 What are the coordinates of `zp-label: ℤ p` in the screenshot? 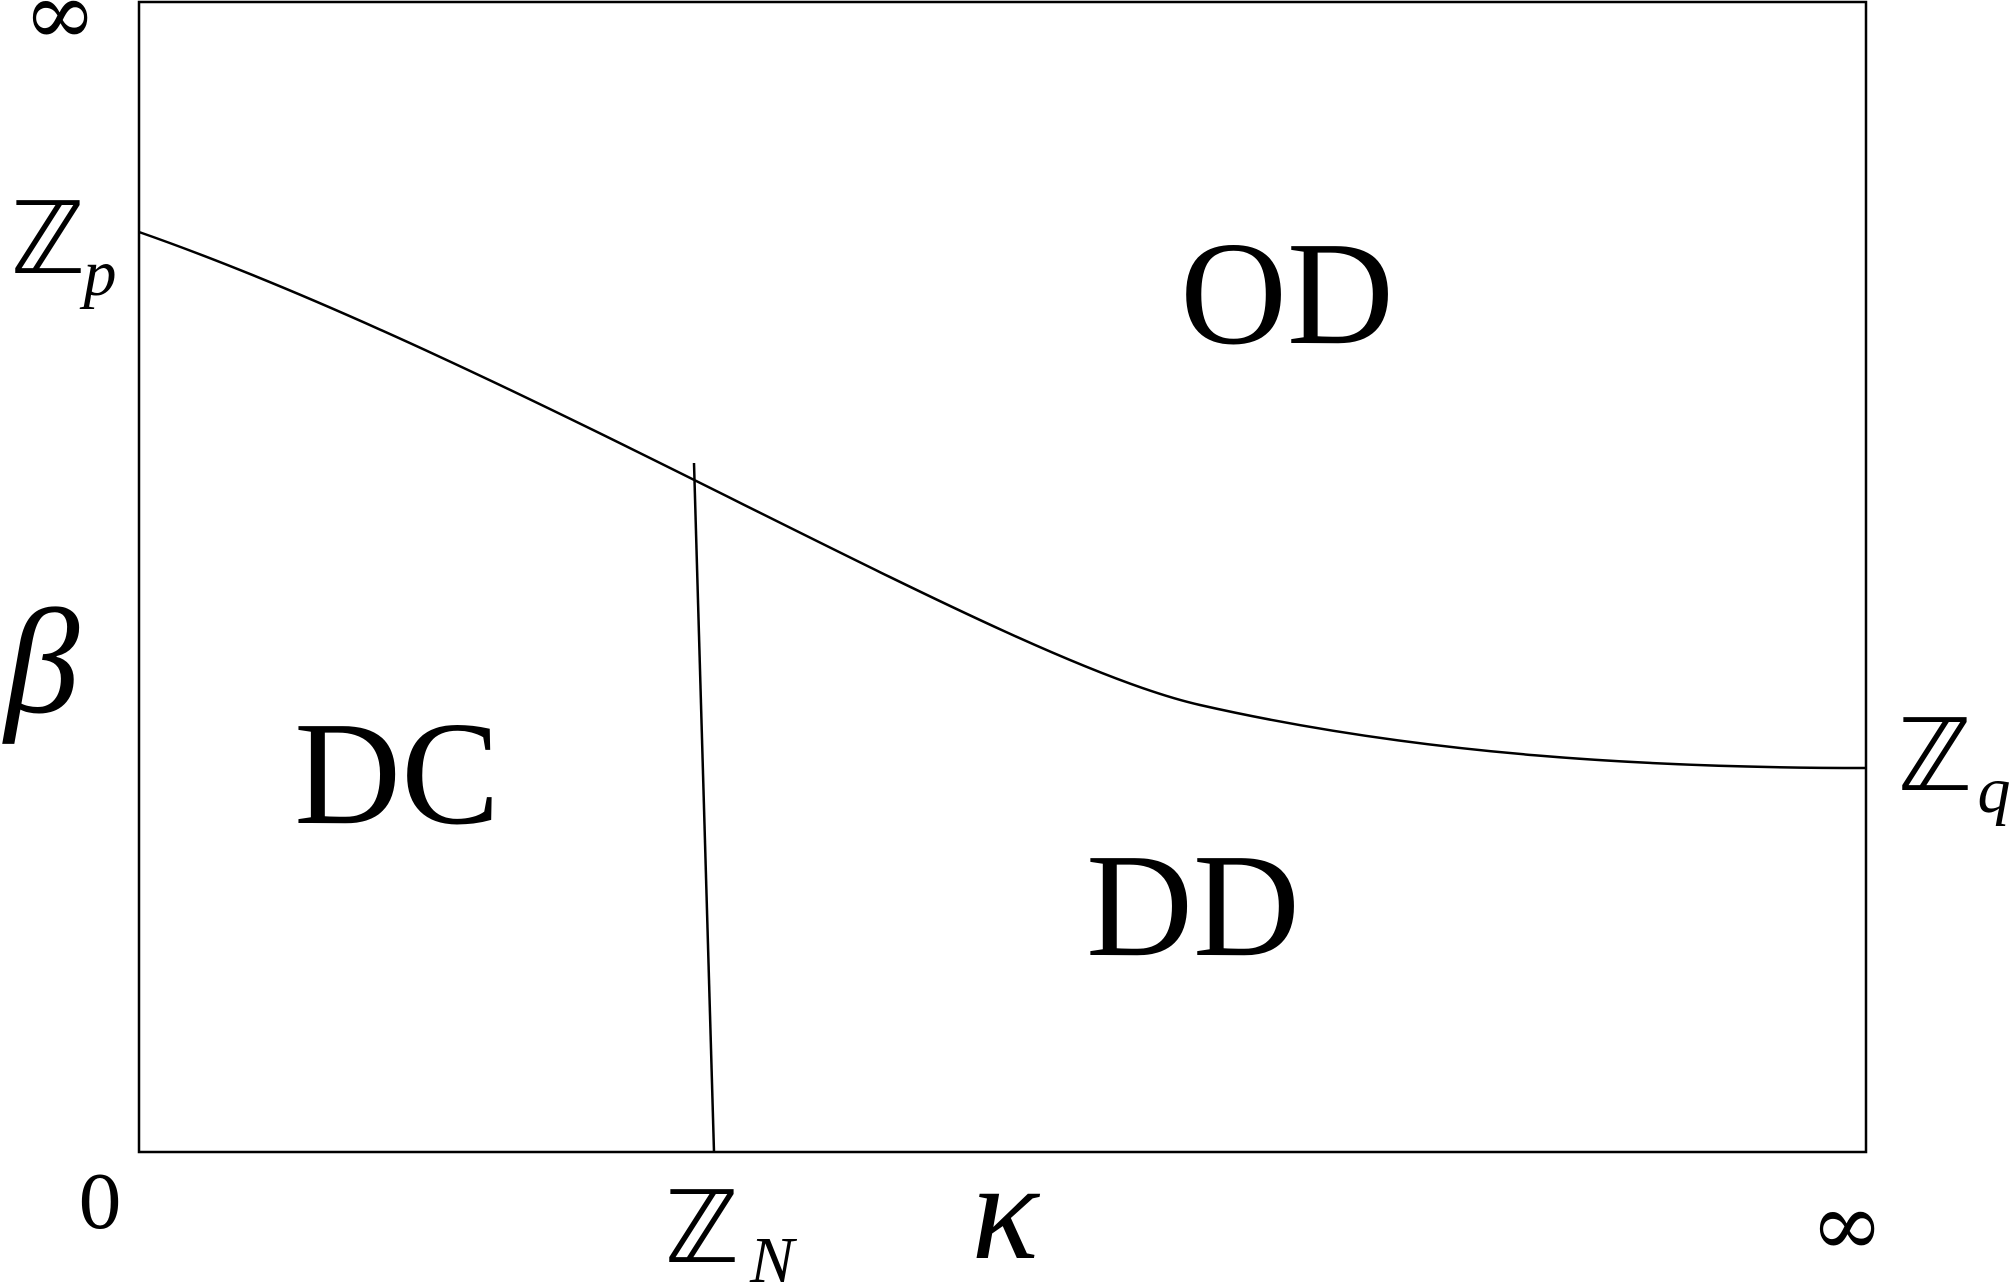 It's located at (64, 245).